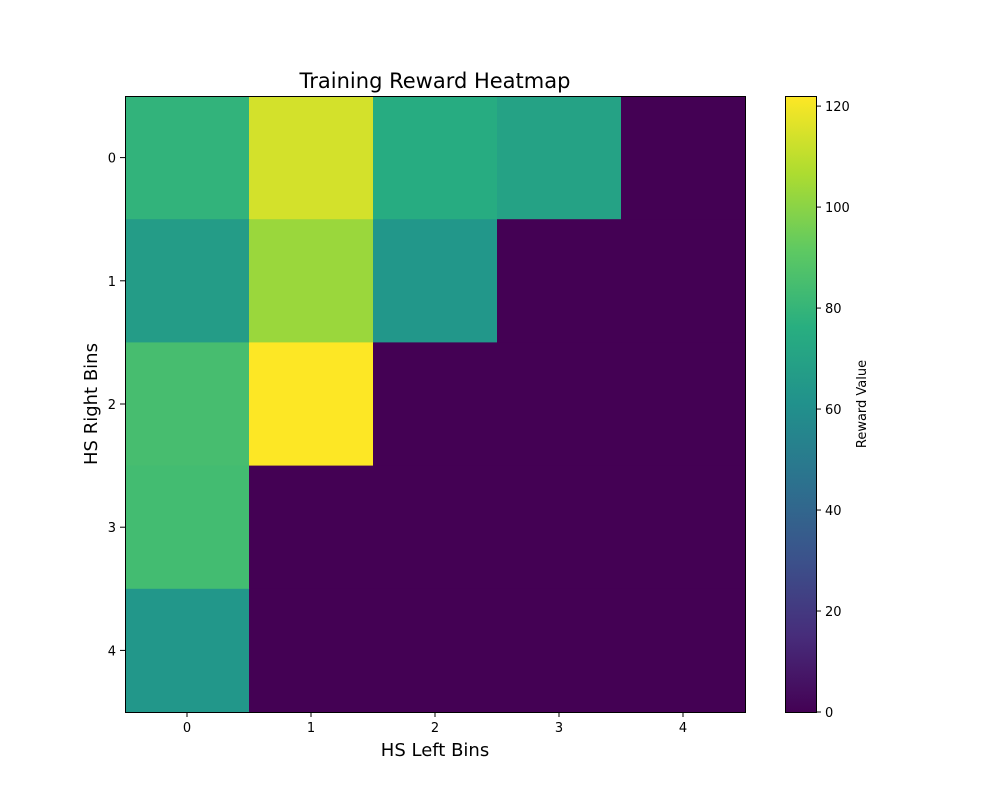 This screenshot has height=800, width=1000. I want to click on heatmap-cell-r2-c3, so click(559, 404).